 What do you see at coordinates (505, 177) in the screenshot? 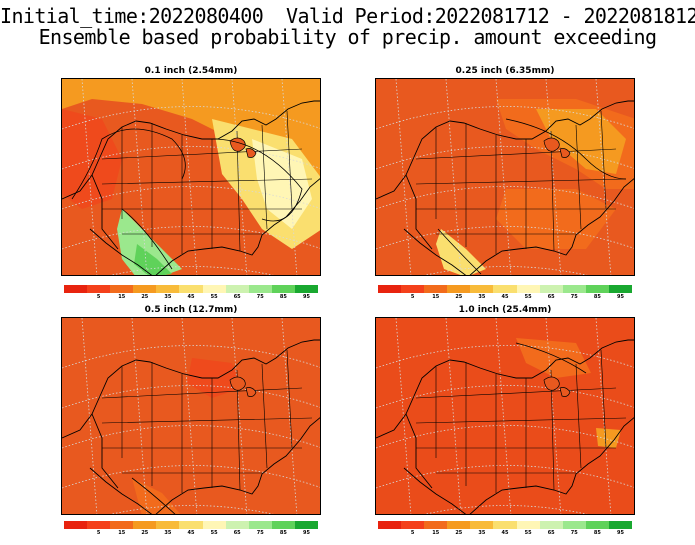
I see `panel-2-map` at bounding box center [505, 177].